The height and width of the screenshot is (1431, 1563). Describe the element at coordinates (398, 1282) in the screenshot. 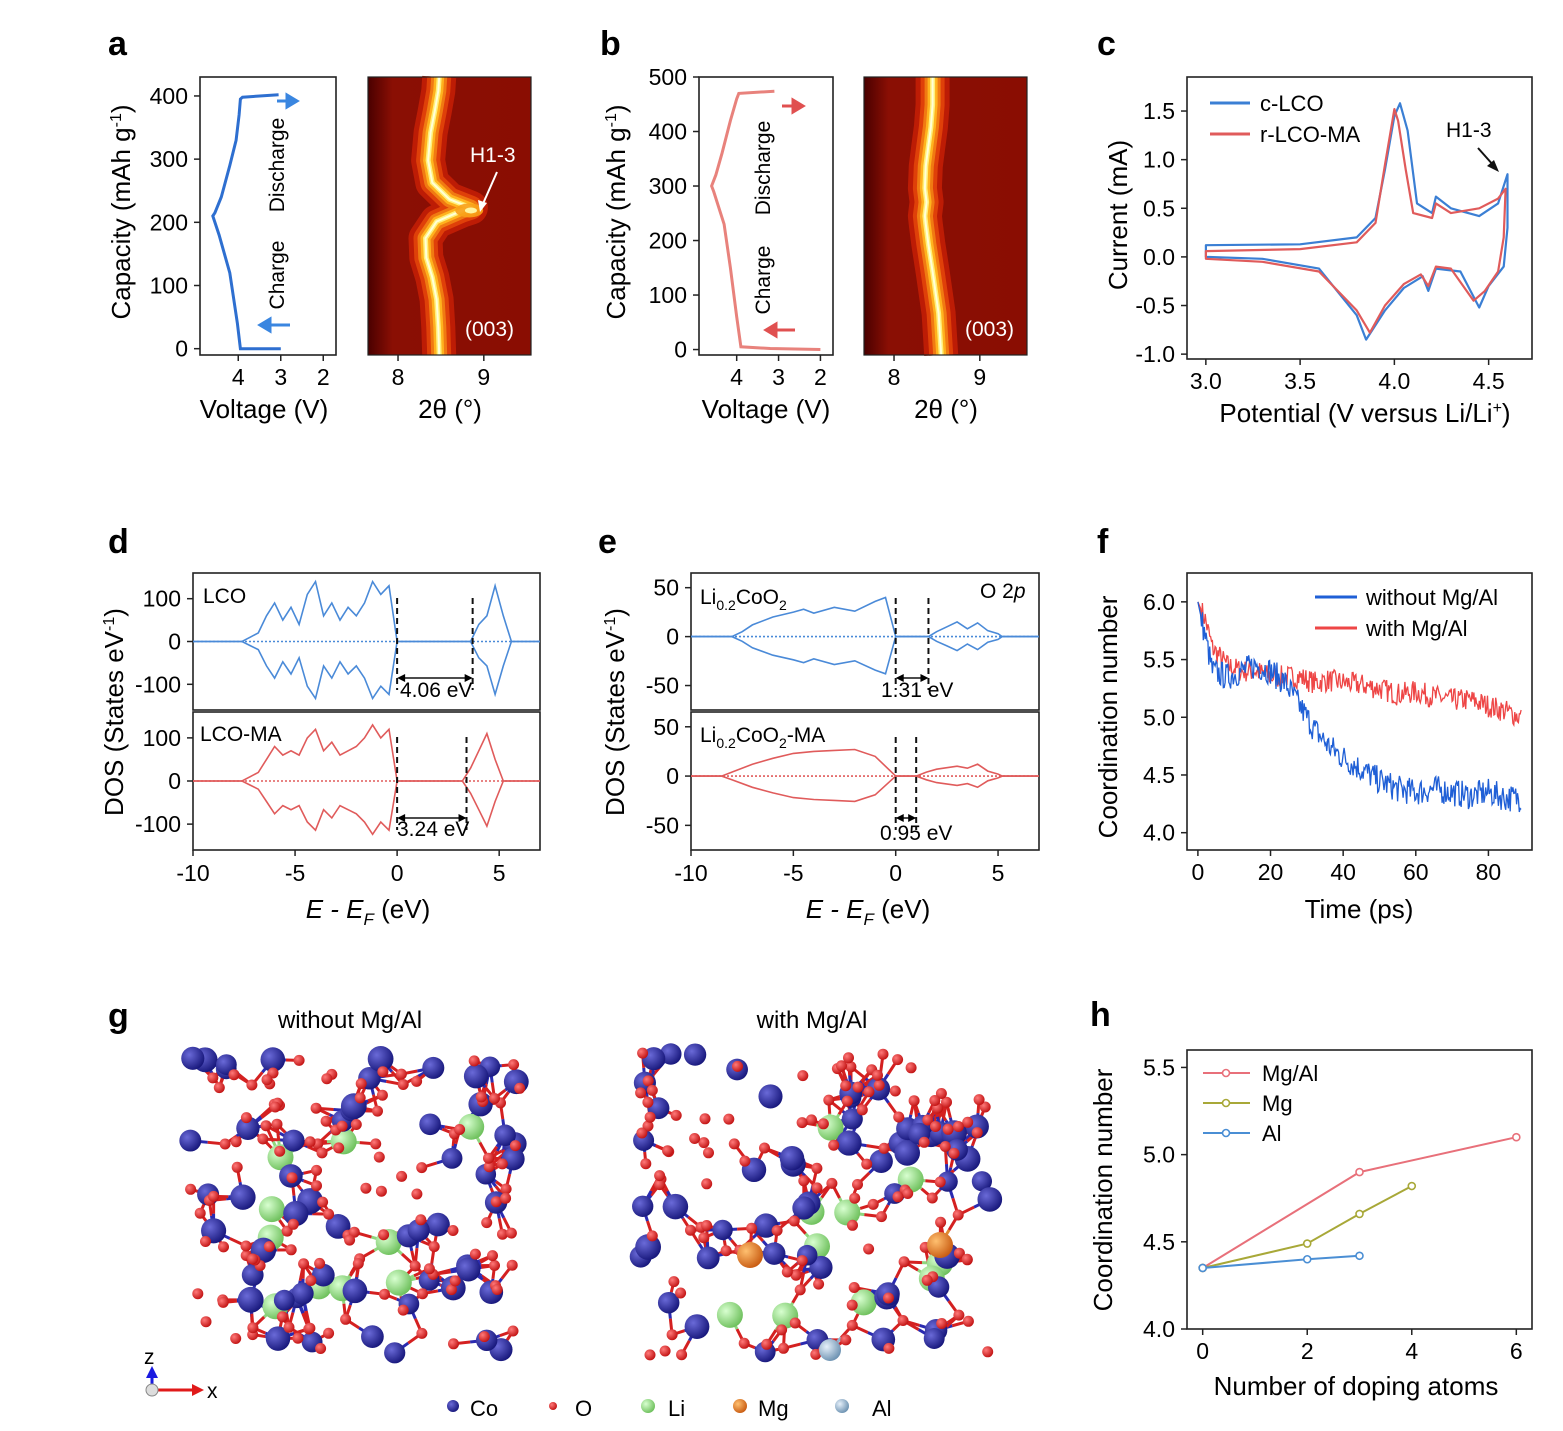

I see `atom-li` at that location.